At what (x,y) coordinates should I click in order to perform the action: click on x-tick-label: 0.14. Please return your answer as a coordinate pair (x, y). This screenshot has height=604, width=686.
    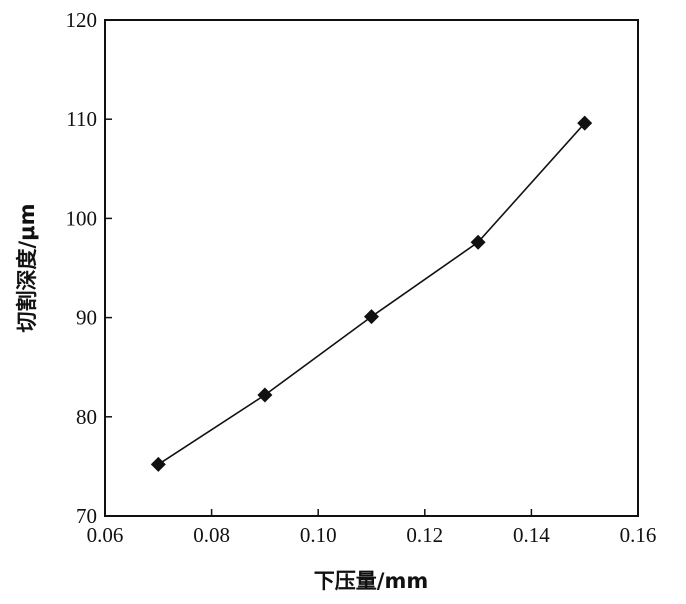
    Looking at the image, I should click on (531, 535).